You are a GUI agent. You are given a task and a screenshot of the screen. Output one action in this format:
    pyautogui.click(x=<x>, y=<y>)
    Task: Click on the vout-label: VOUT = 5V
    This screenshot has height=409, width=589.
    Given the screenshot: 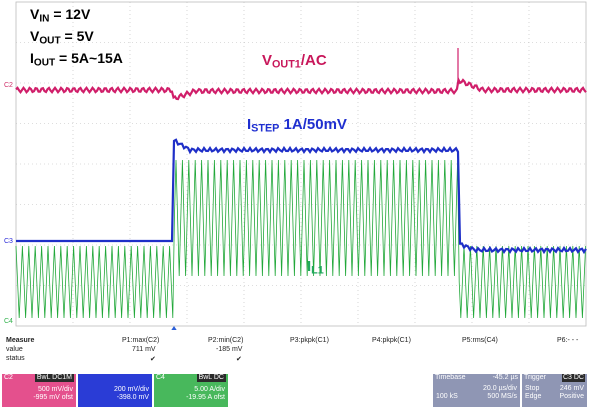 What is the action you would take?
    pyautogui.click(x=62, y=37)
    